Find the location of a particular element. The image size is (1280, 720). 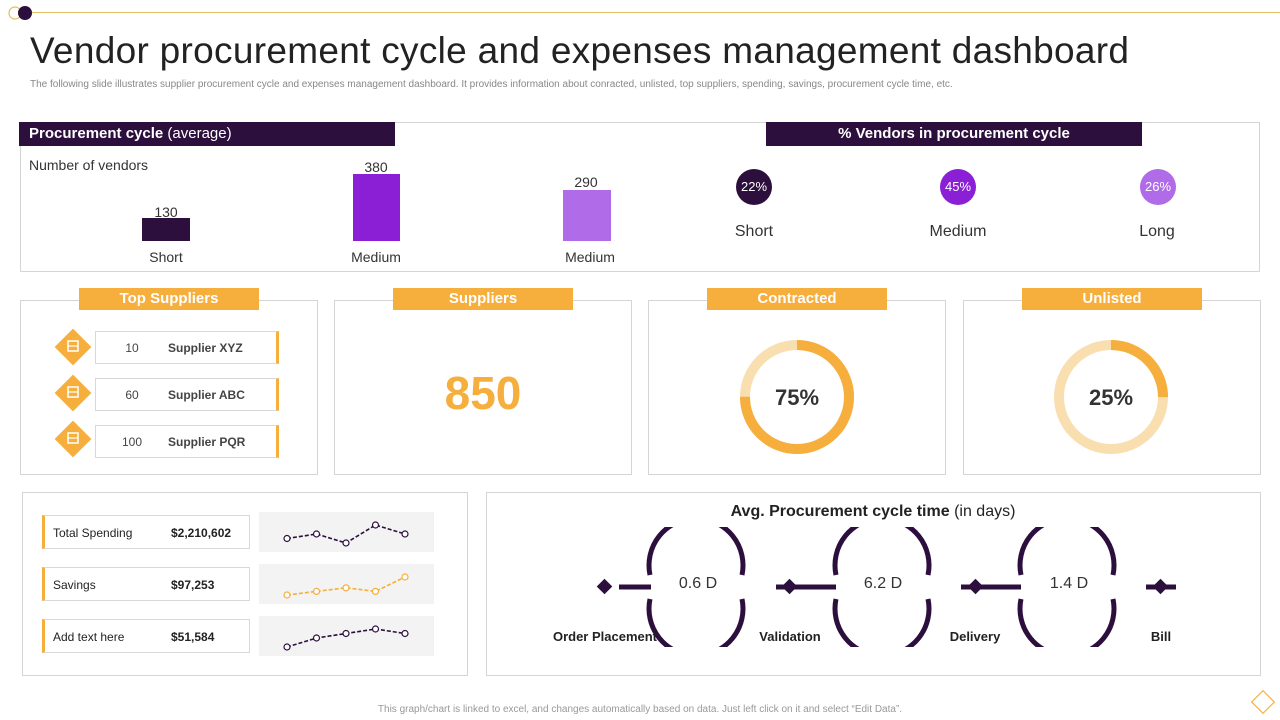

stat-value: $2,210,602 is located at coordinates (201, 533).